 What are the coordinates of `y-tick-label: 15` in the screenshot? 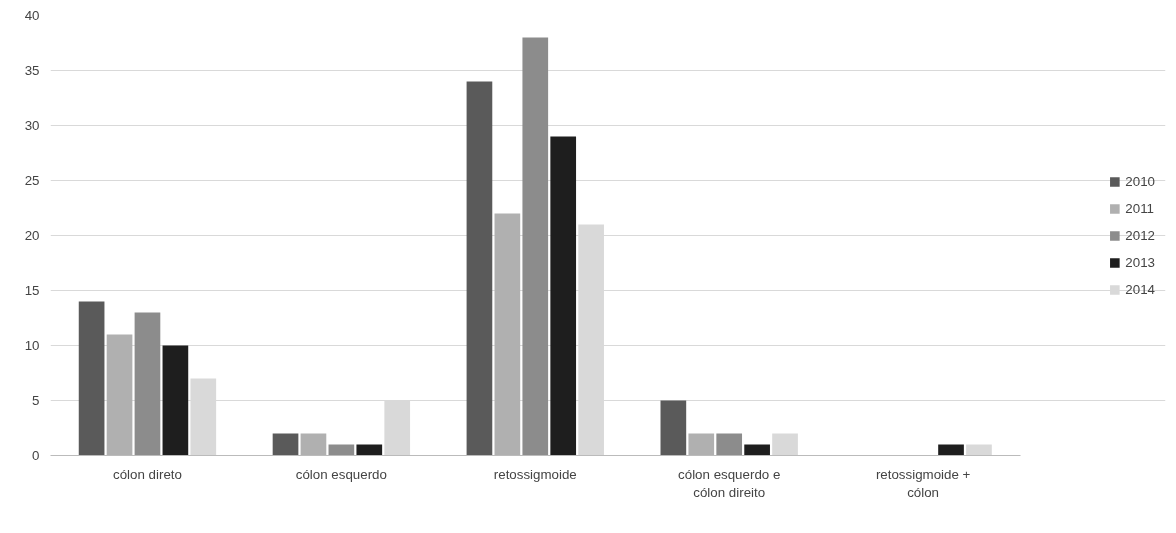 It's located at (32, 290).